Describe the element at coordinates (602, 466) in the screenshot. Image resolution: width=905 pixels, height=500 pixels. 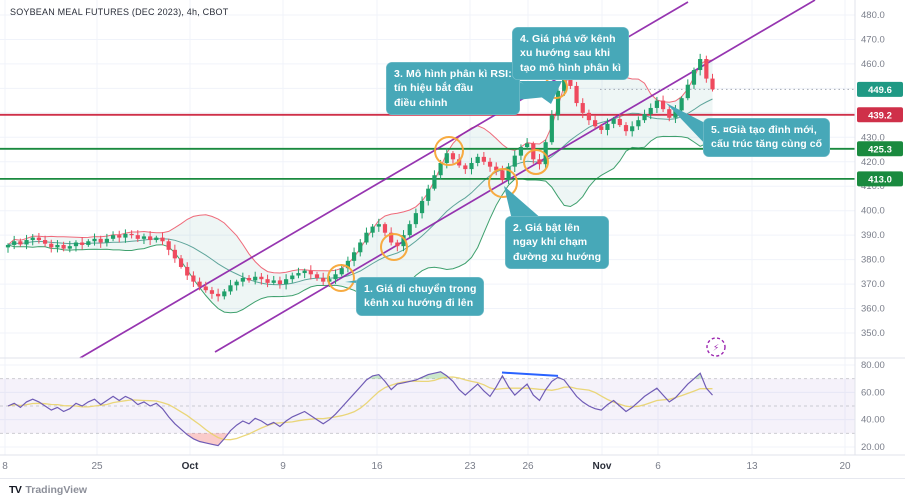
I see `svg-text: Nov` at that location.